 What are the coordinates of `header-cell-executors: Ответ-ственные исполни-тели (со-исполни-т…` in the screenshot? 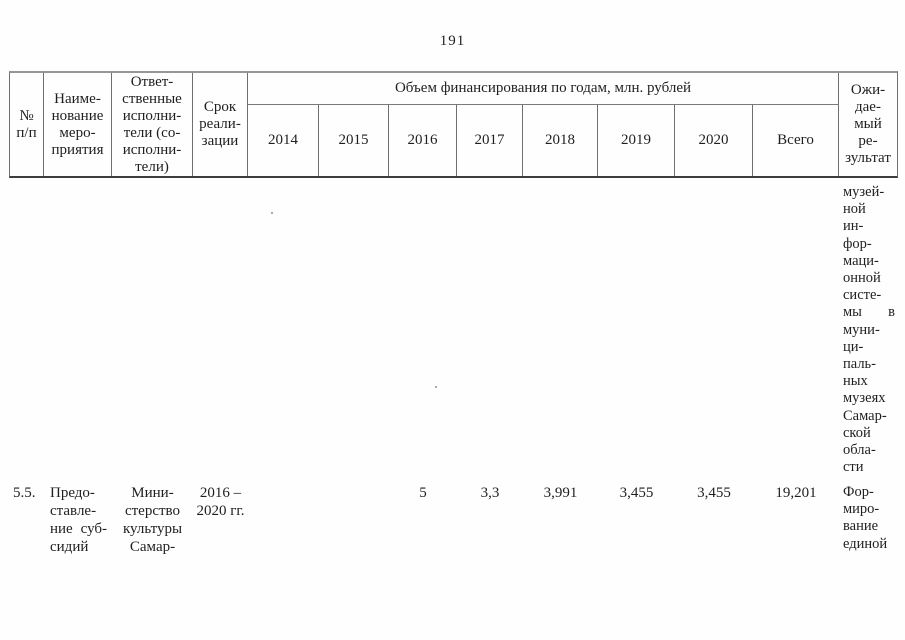 It's located at (152, 124).